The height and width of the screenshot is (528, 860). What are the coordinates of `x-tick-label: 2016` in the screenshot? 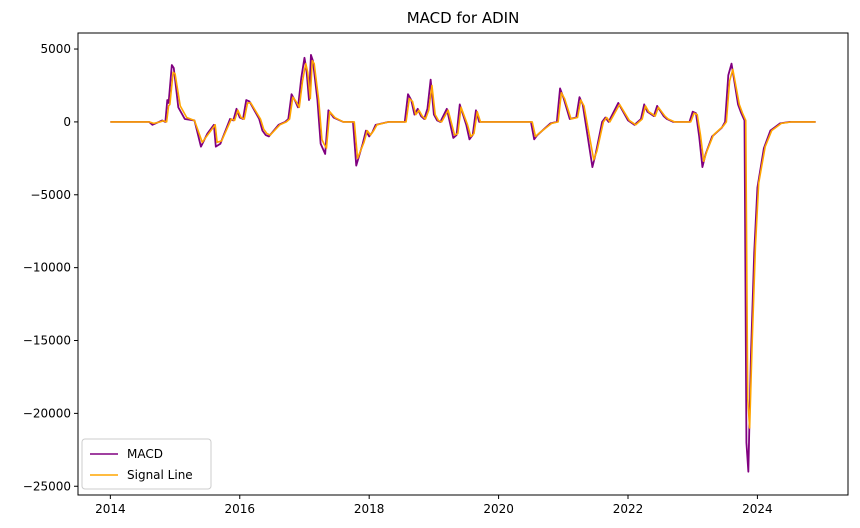 It's located at (239, 509).